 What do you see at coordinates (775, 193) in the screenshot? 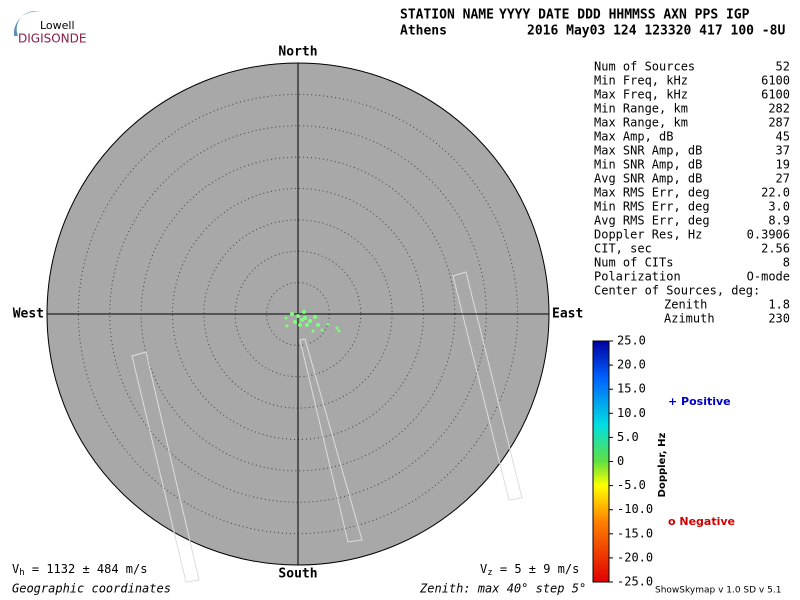
I see `stat-value: 22.0` at bounding box center [775, 193].